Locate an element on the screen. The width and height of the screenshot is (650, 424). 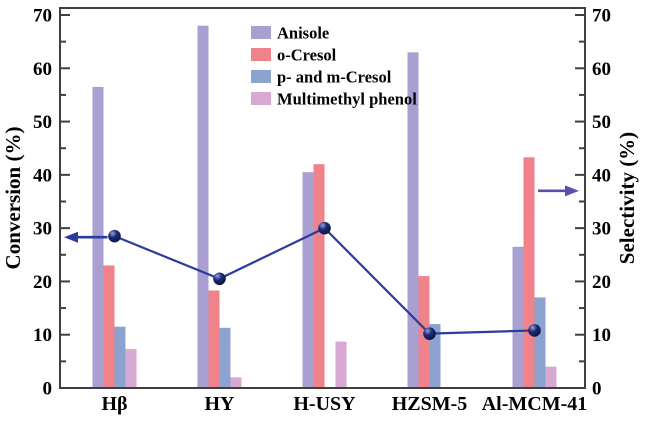
x-tick-label: HY is located at coordinates (220, 404).